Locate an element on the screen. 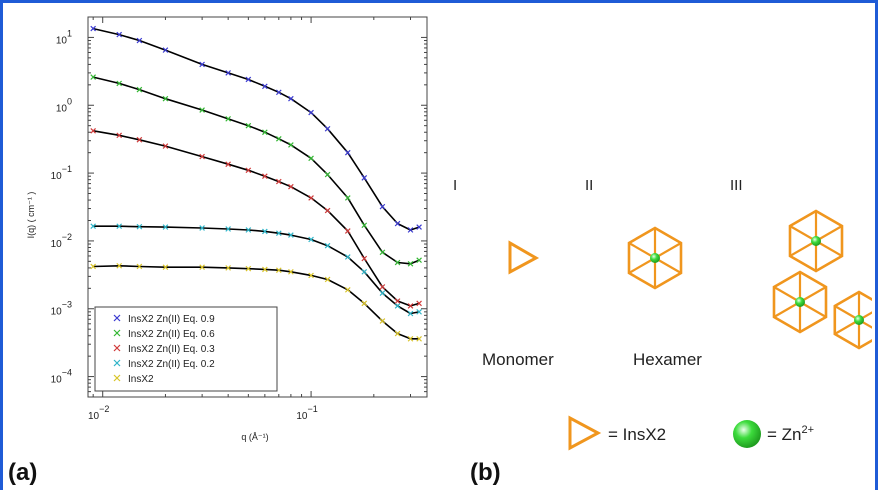  legend-zinc-superscript: 2+ is located at coordinates (808, 430).